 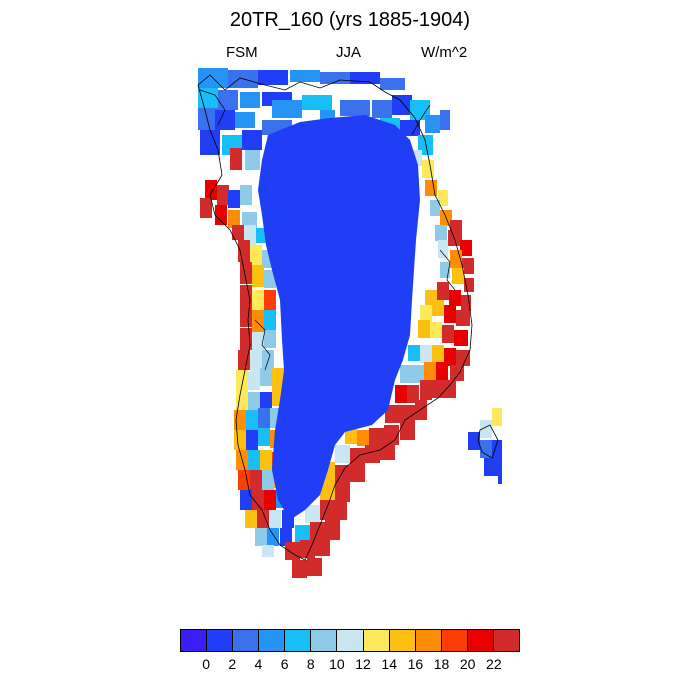 What do you see at coordinates (350, 640) in the screenshot?
I see `color-bar` at bounding box center [350, 640].